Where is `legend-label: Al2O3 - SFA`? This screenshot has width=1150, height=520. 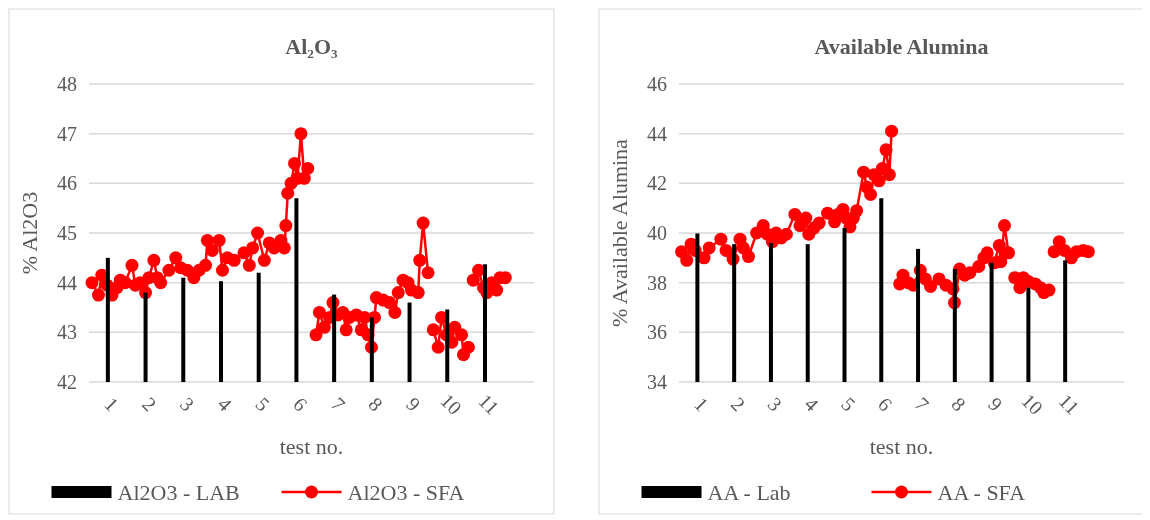 legend-label: Al2O3 - SFA is located at coordinates (406, 492).